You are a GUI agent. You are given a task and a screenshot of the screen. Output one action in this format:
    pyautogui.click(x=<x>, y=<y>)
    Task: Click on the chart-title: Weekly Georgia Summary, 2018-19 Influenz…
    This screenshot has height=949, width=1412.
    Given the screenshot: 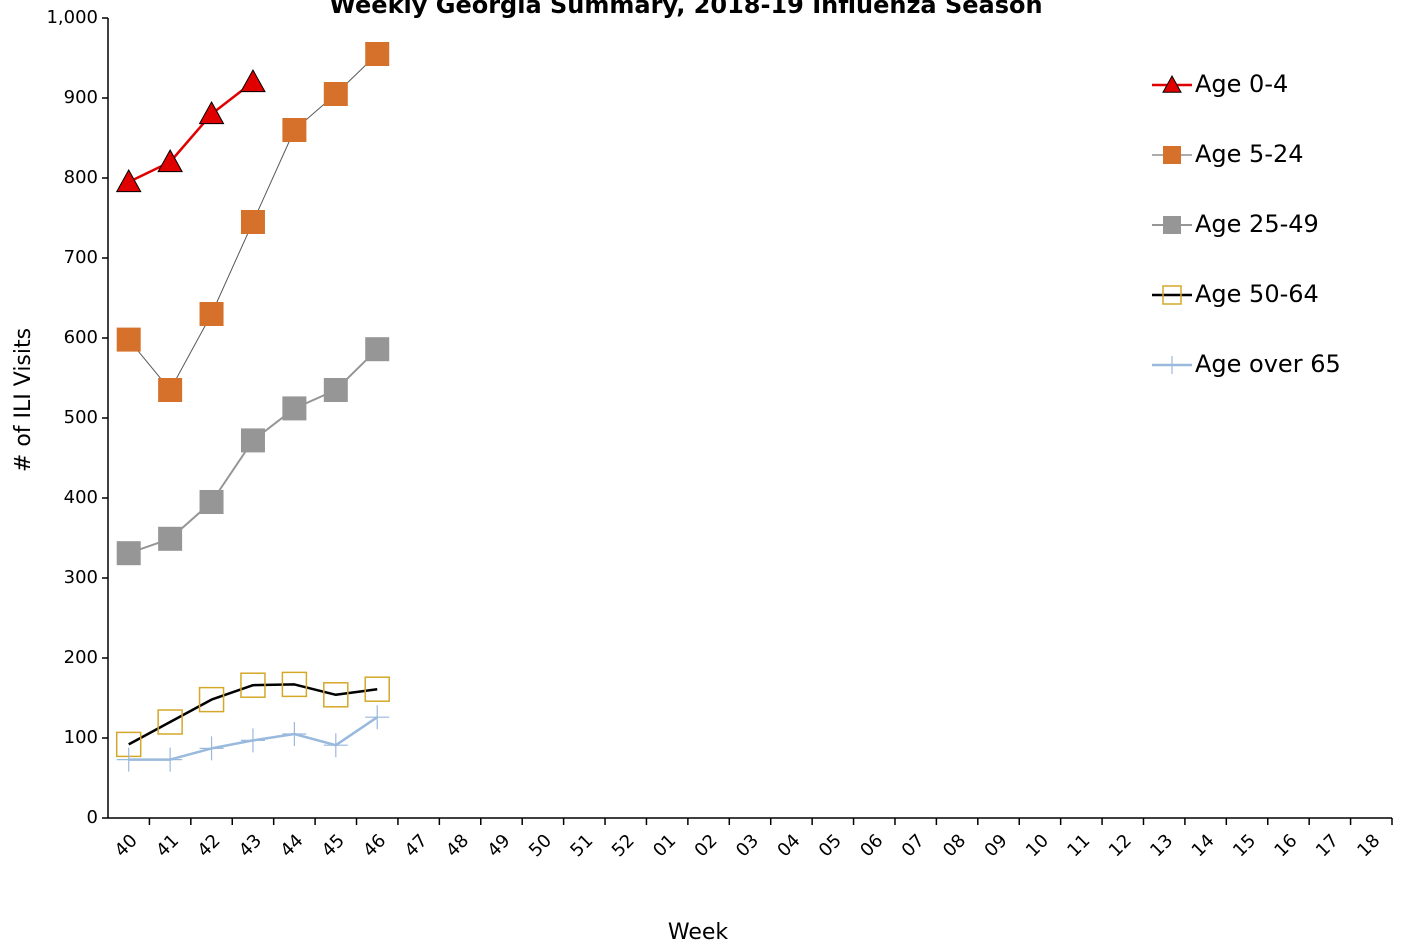 What is the action you would take?
    pyautogui.click(x=685, y=9)
    